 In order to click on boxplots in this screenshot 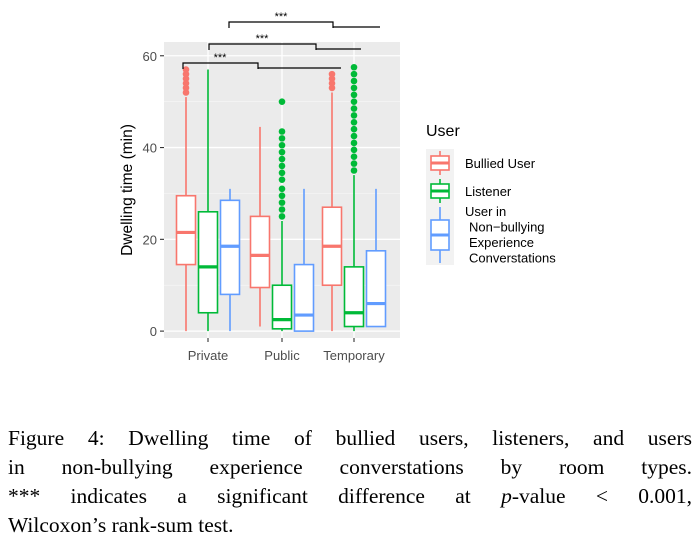, I will do `click(281, 197)`.